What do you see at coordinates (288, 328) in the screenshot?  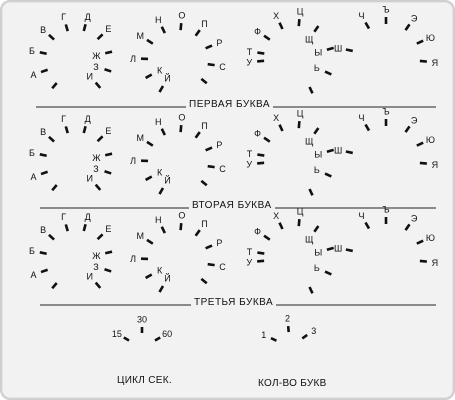 I see `letter-count-selector: 1 2 3` at bounding box center [288, 328].